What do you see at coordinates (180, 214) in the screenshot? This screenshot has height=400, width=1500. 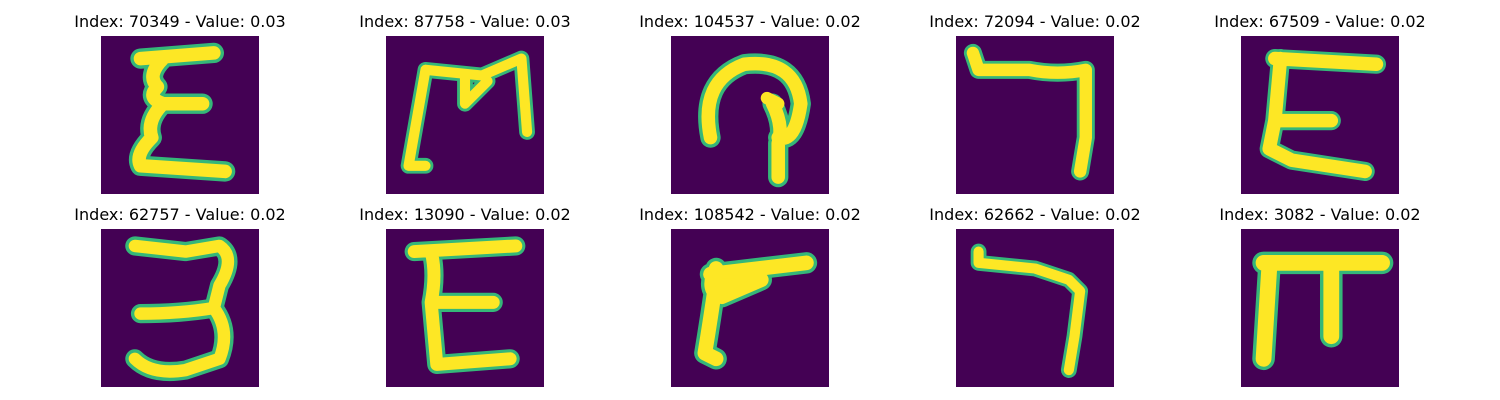 I see `image-title: Index: 62757 - Value: 0.02` at bounding box center [180, 214].